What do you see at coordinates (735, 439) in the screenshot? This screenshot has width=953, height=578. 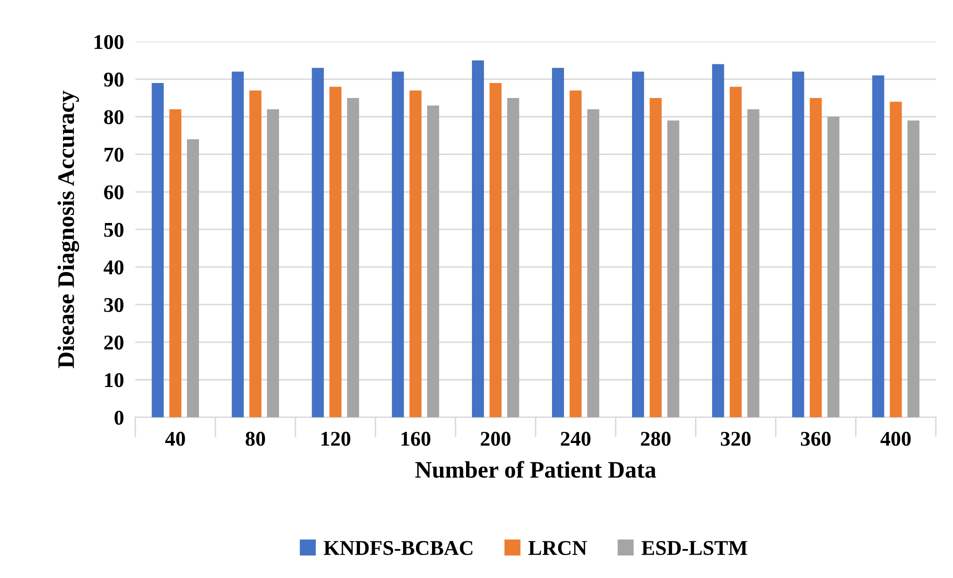 I see `x-tick-label: 320` at bounding box center [735, 439].